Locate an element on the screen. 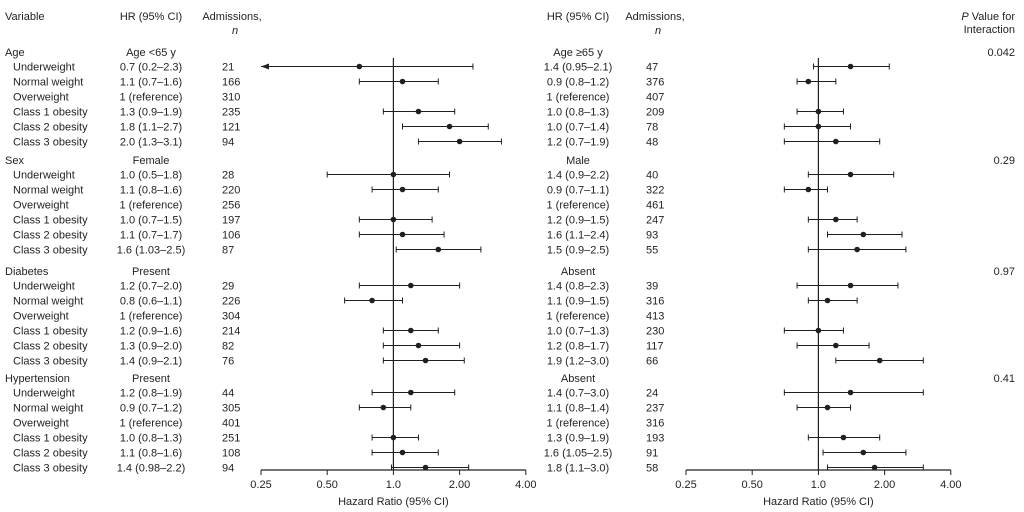 The width and height of the screenshot is (1024, 512). ci-truncation-arrow is located at coordinates (265, 66).